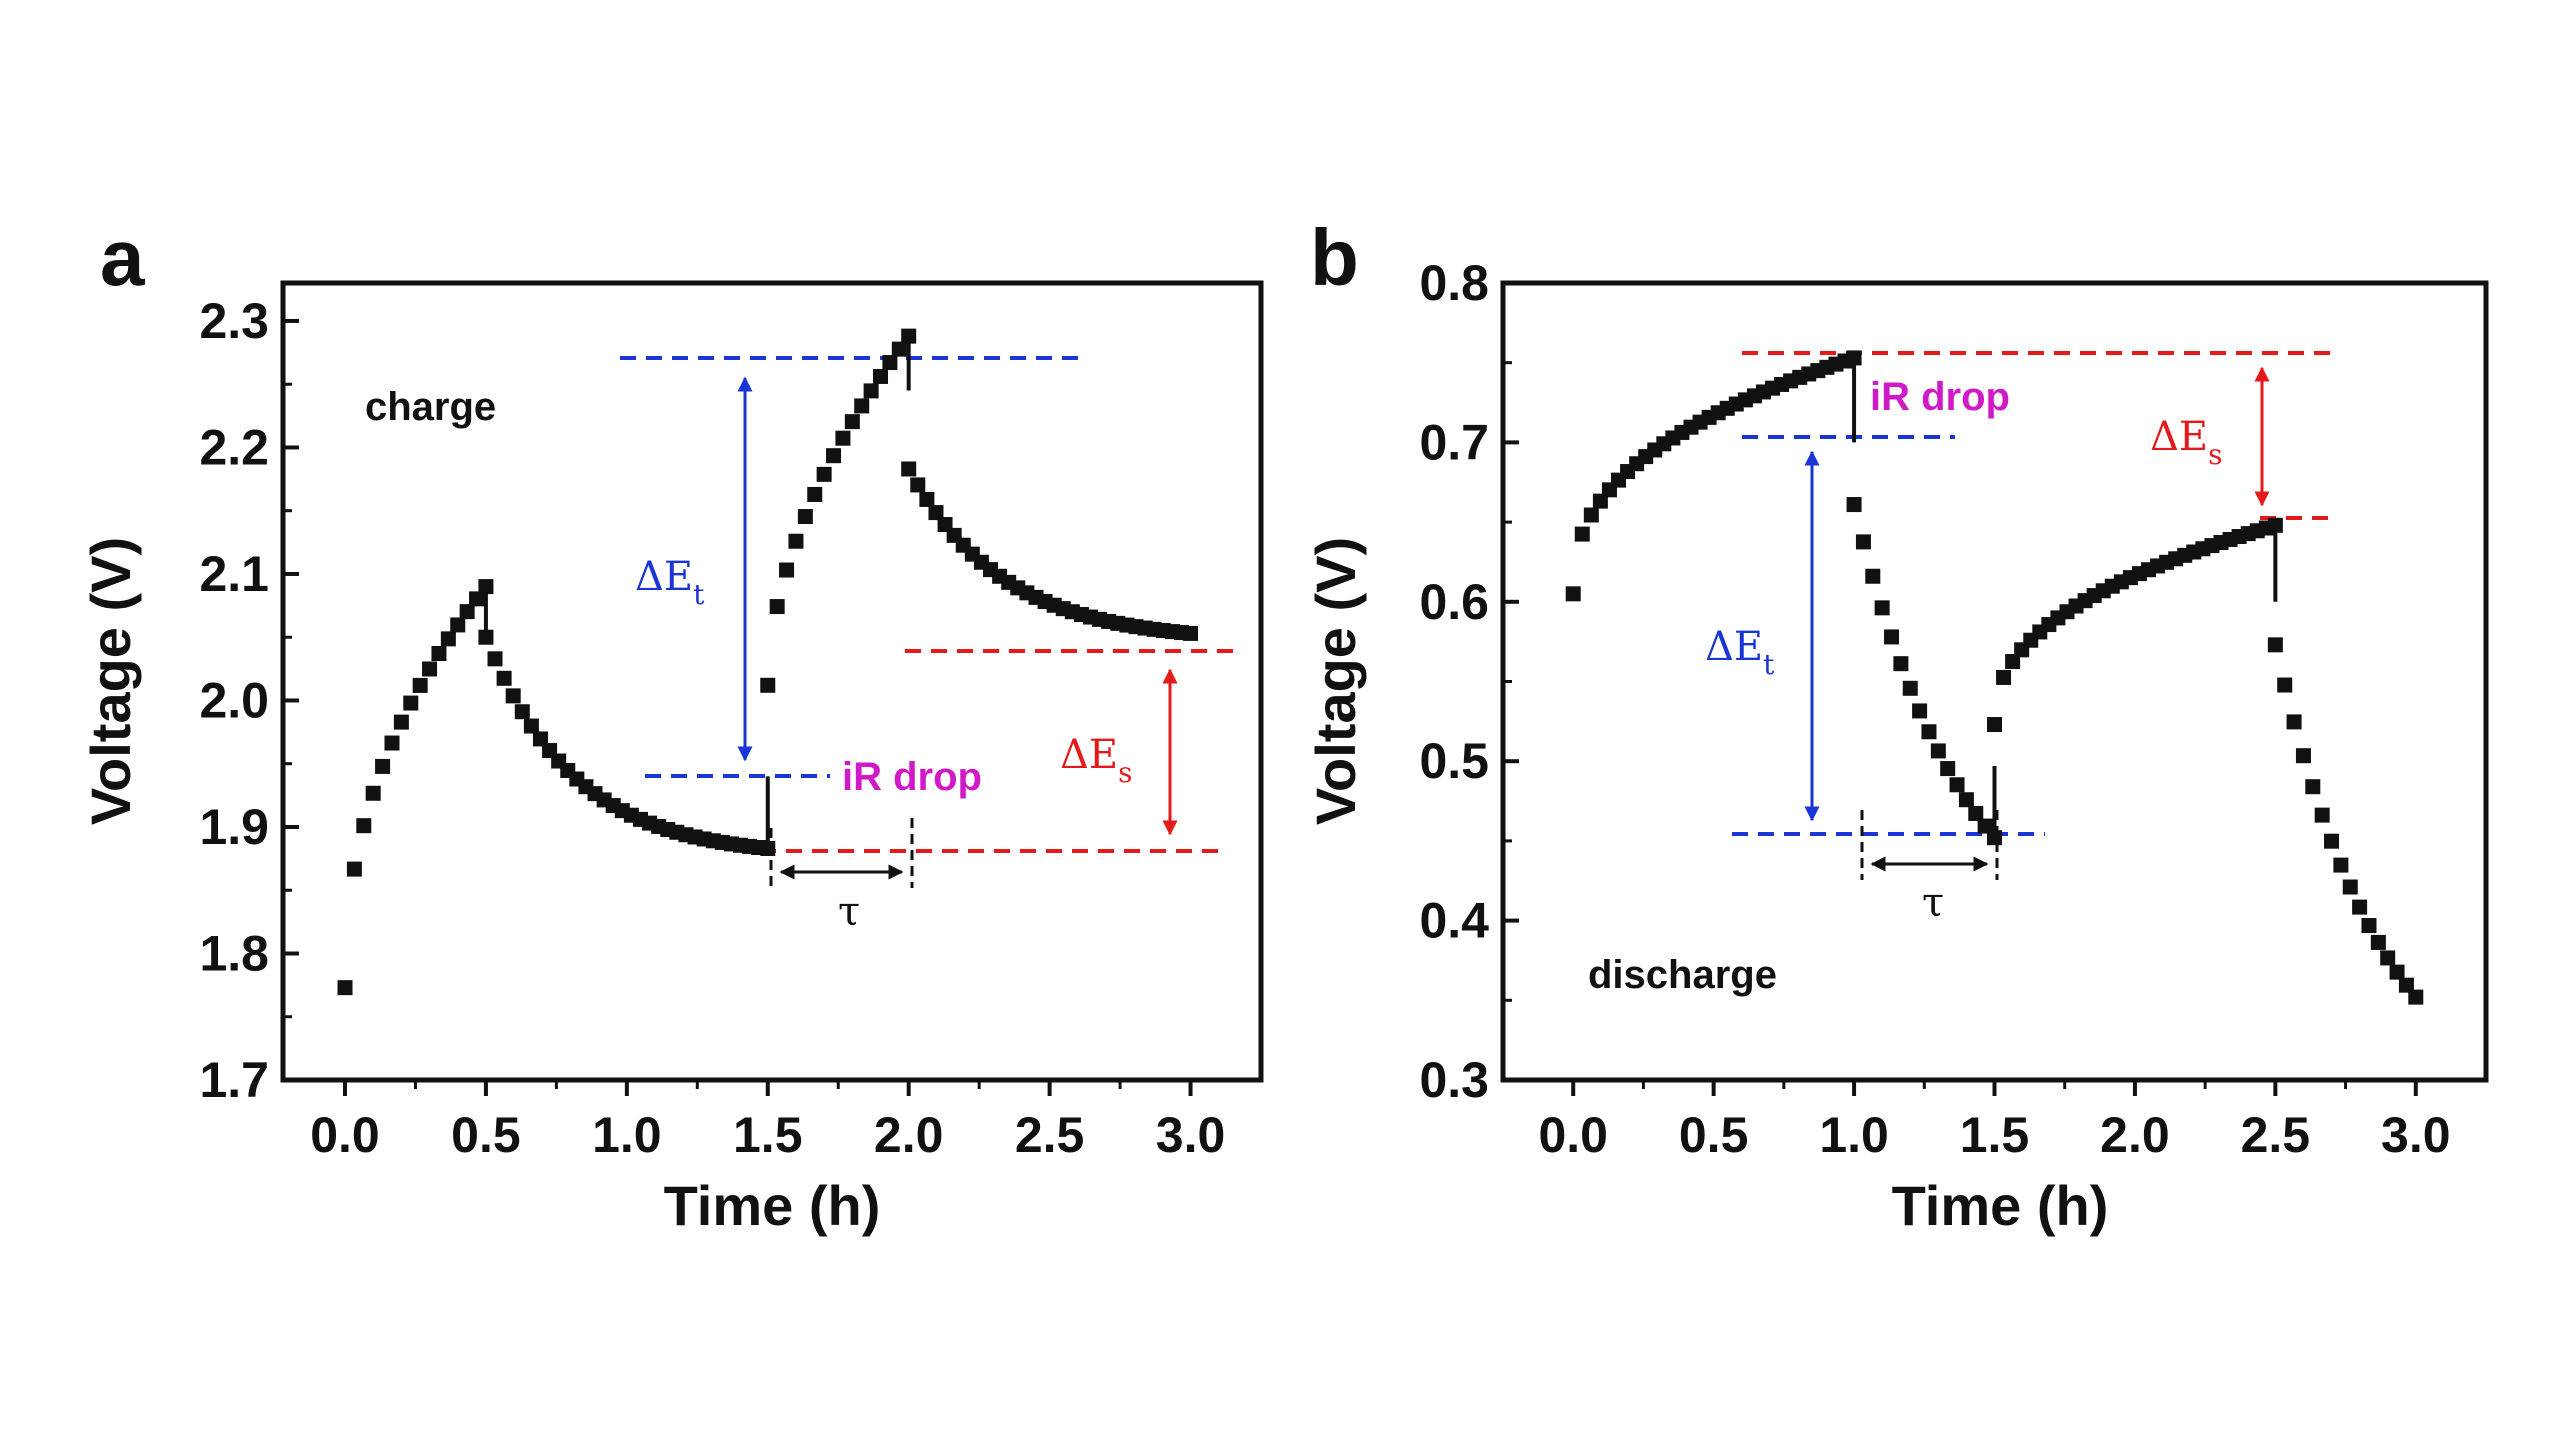  What do you see at coordinates (345, 1135) in the screenshot?
I see `panel-a-x-tick-label: 0.0` at bounding box center [345, 1135].